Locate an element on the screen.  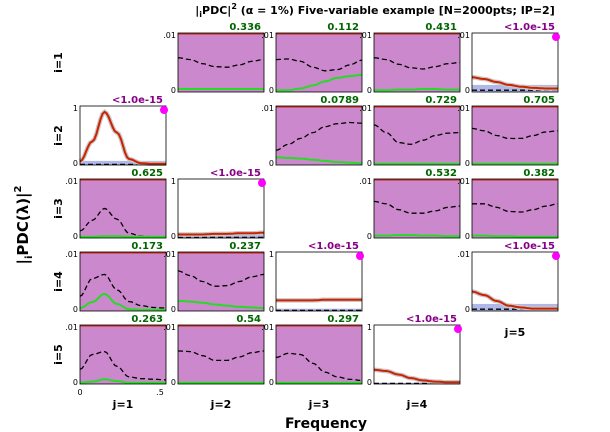
panel-i4-j1: .01 0 0.173 is located at coordinates (116, 277).